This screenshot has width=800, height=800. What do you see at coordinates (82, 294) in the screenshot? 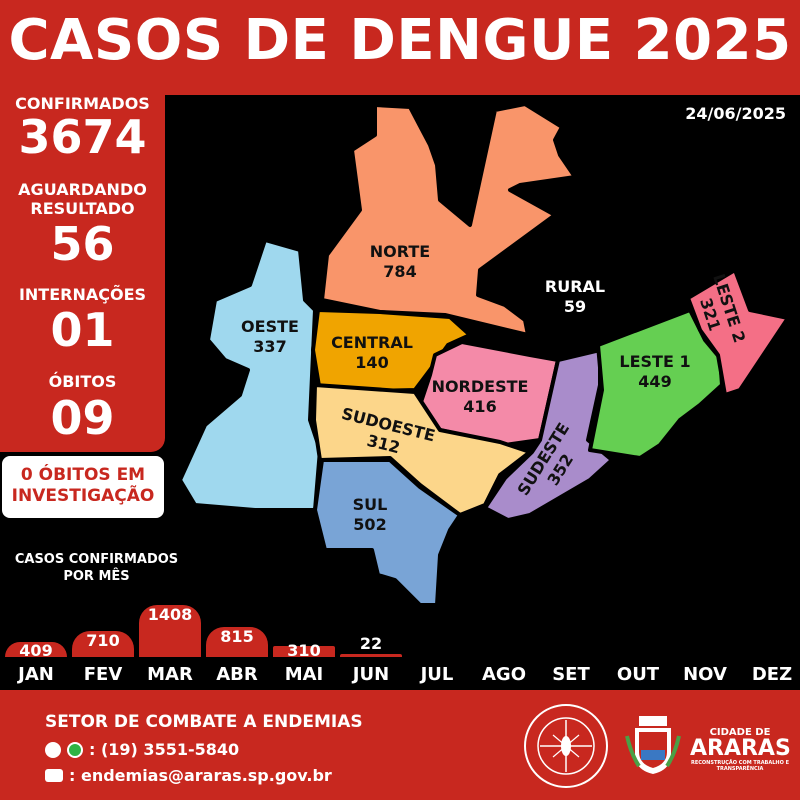
I see `internacoes-label: INTERNAÇÕES` at bounding box center [82, 294].